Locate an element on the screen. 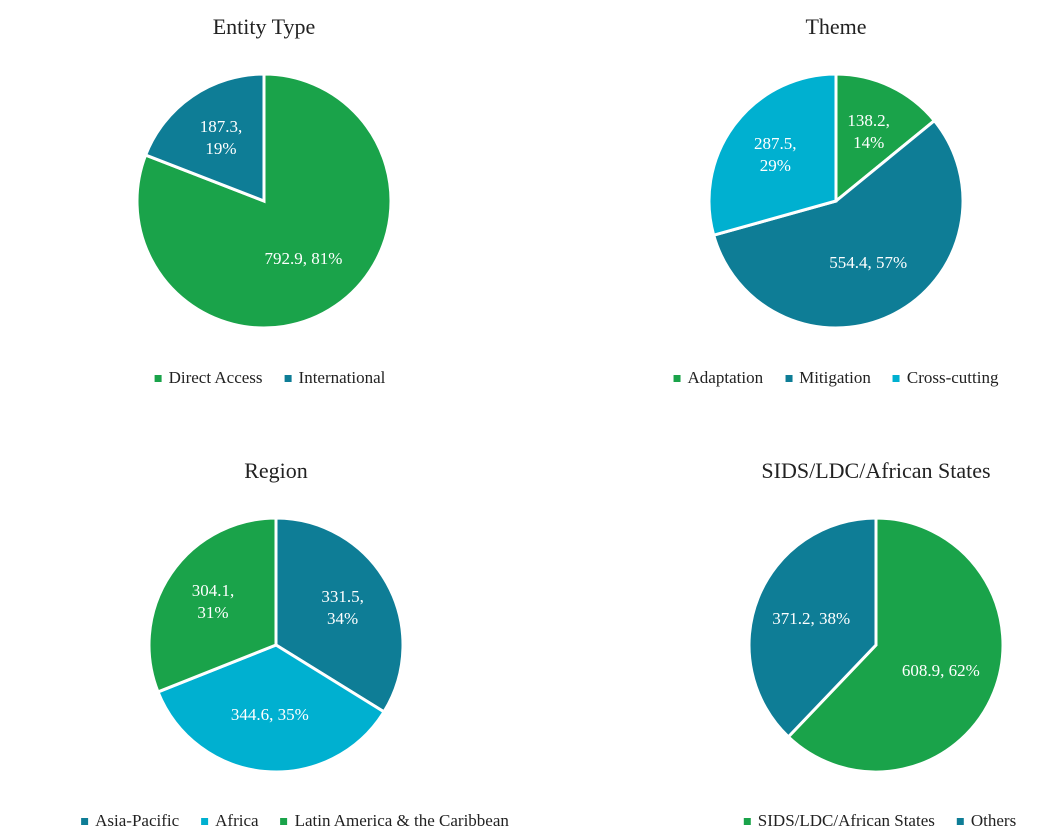 This screenshot has height=832, width=1056. legend-item: International is located at coordinates (335, 378).